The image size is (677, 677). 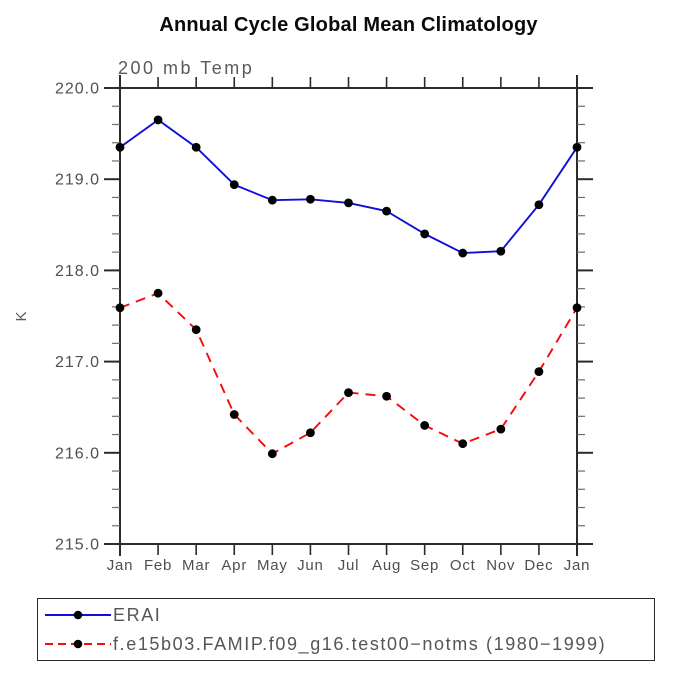 What do you see at coordinates (77, 271) in the screenshot?
I see `y-tick-label: 218.0` at bounding box center [77, 271].